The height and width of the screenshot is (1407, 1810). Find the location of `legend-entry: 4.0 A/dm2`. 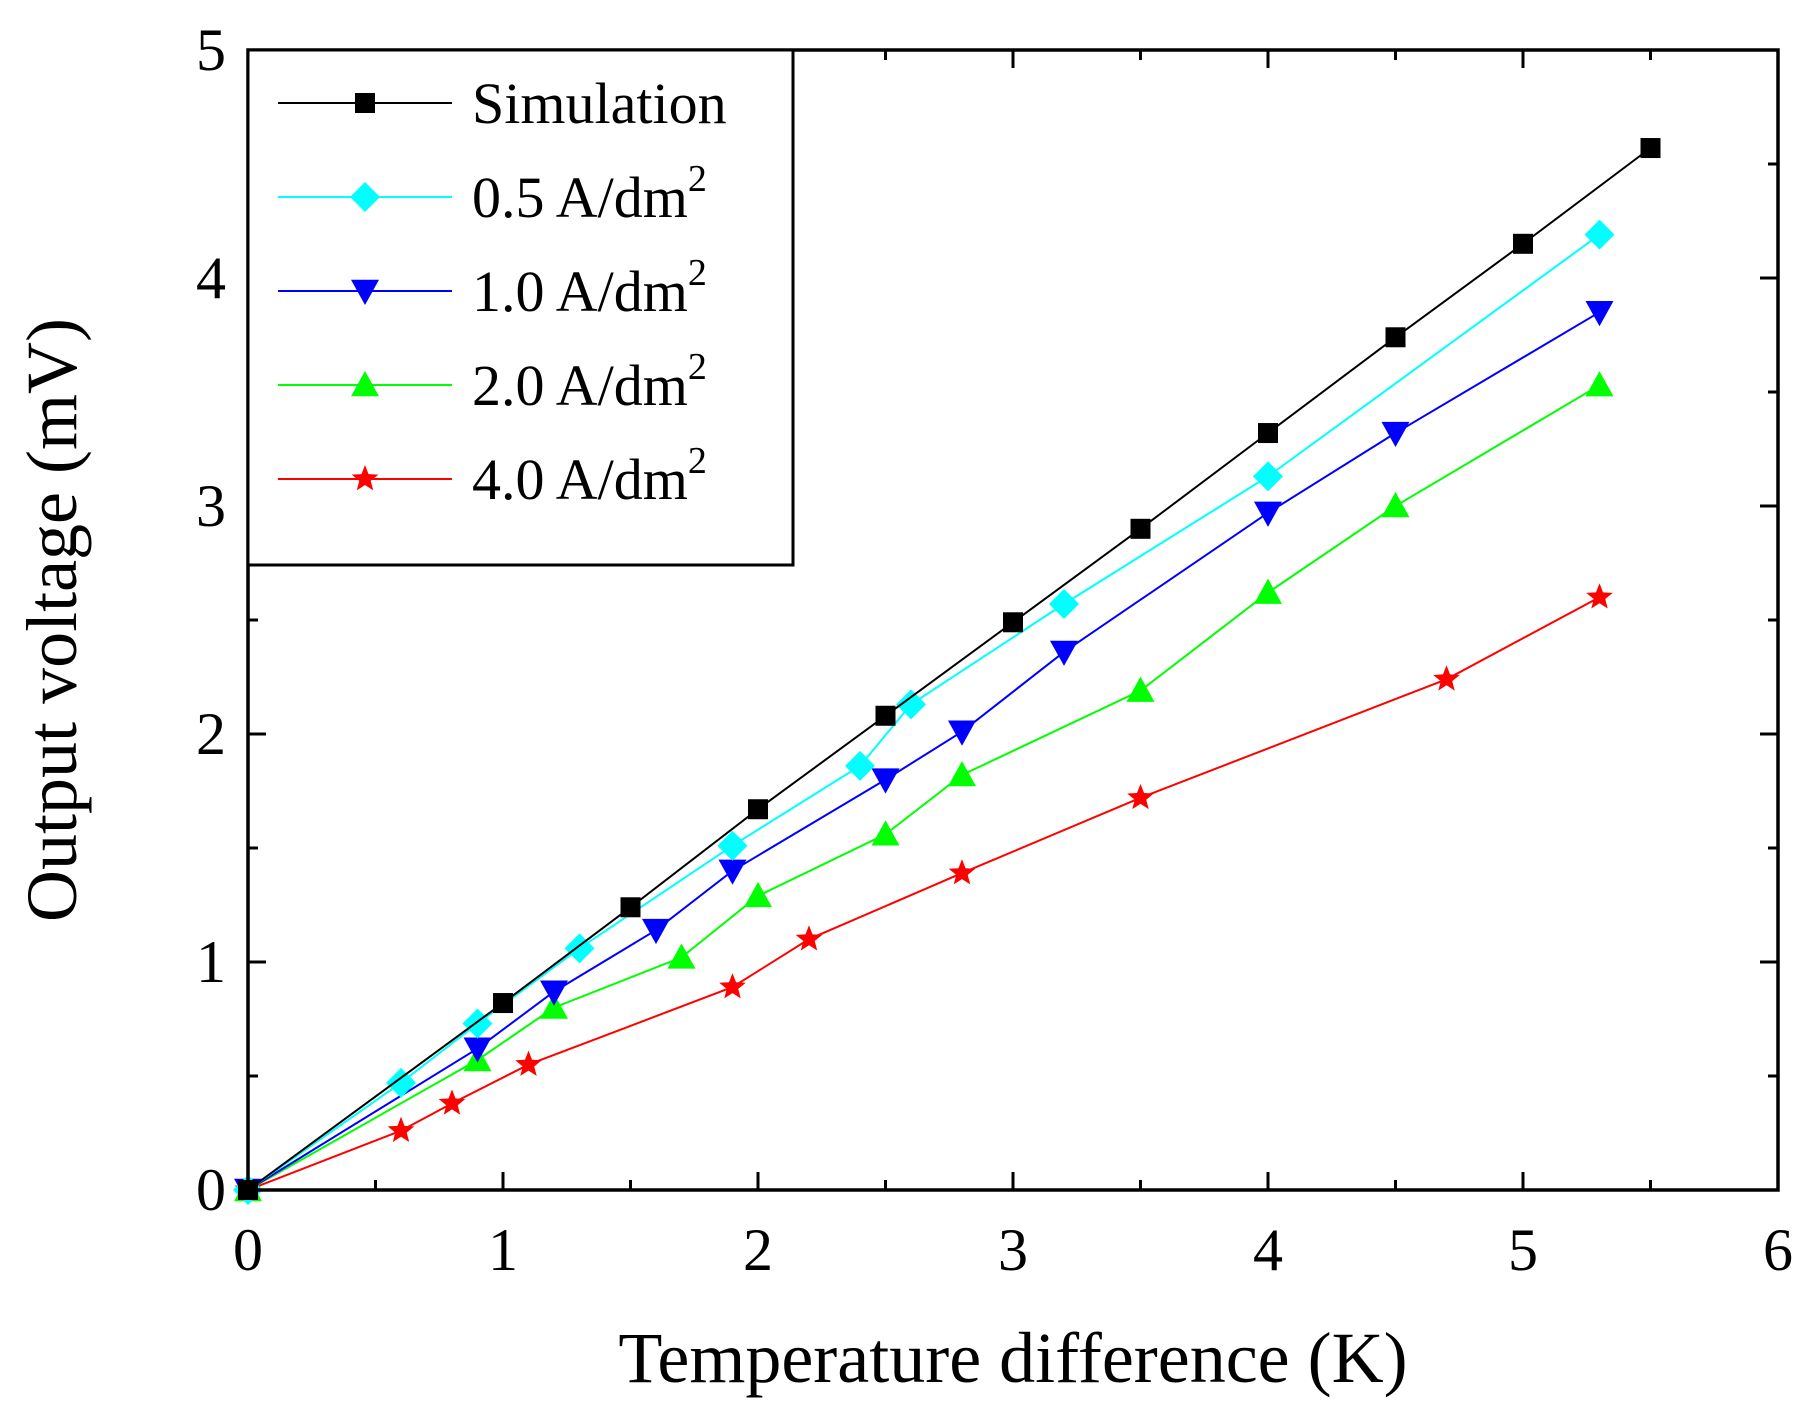

legend-entry: 4.0 A/dm2 is located at coordinates (492, 476).